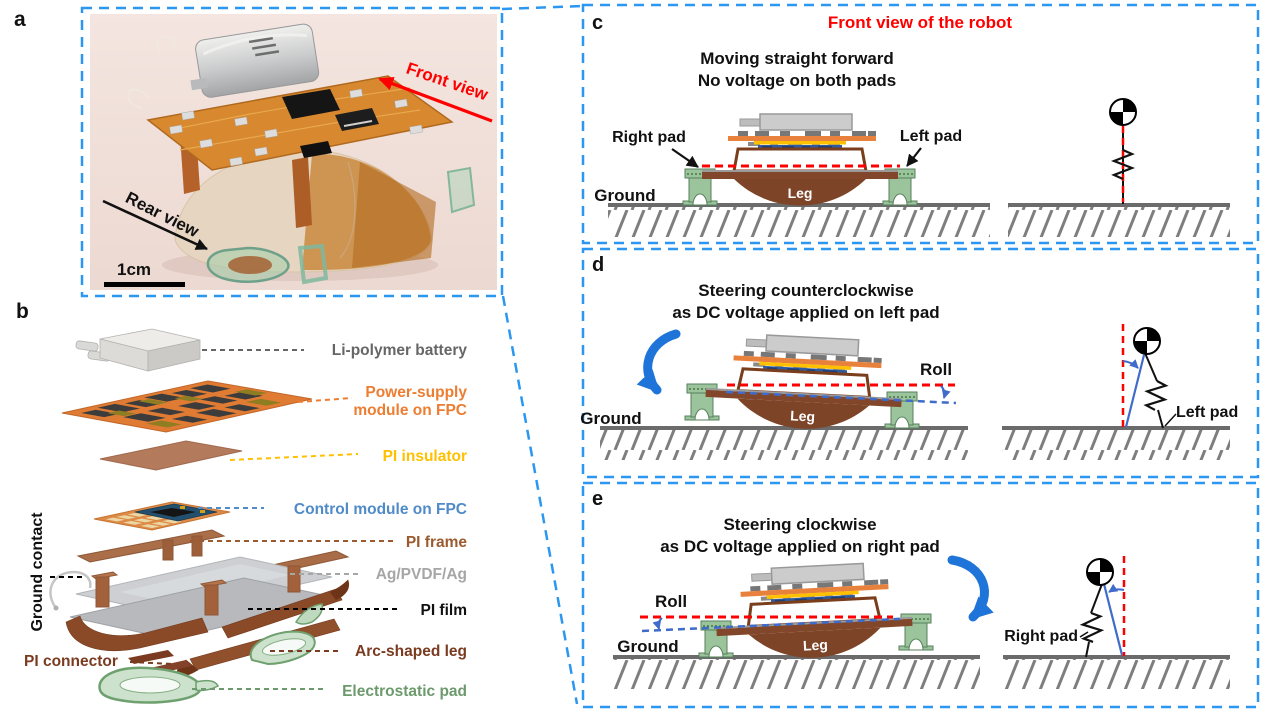 This screenshot has width=1266, height=715. I want to click on label-roll-d: Roll, so click(936, 369).